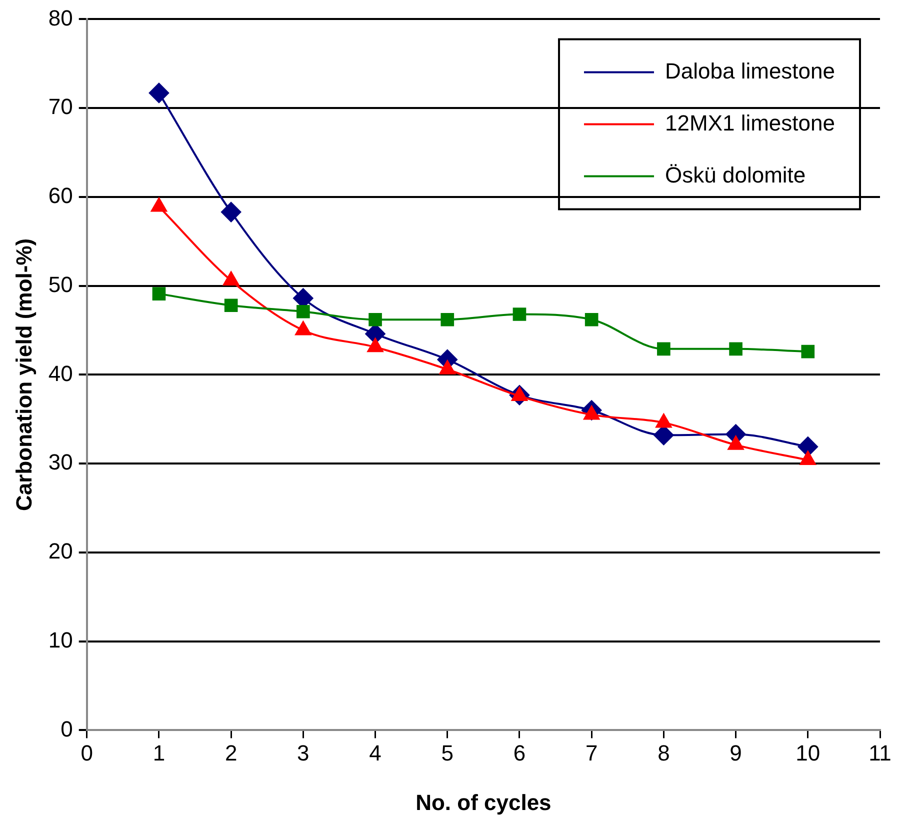 The height and width of the screenshot is (831, 905). I want to click on x-axis-title: No. of cycles, so click(484, 802).